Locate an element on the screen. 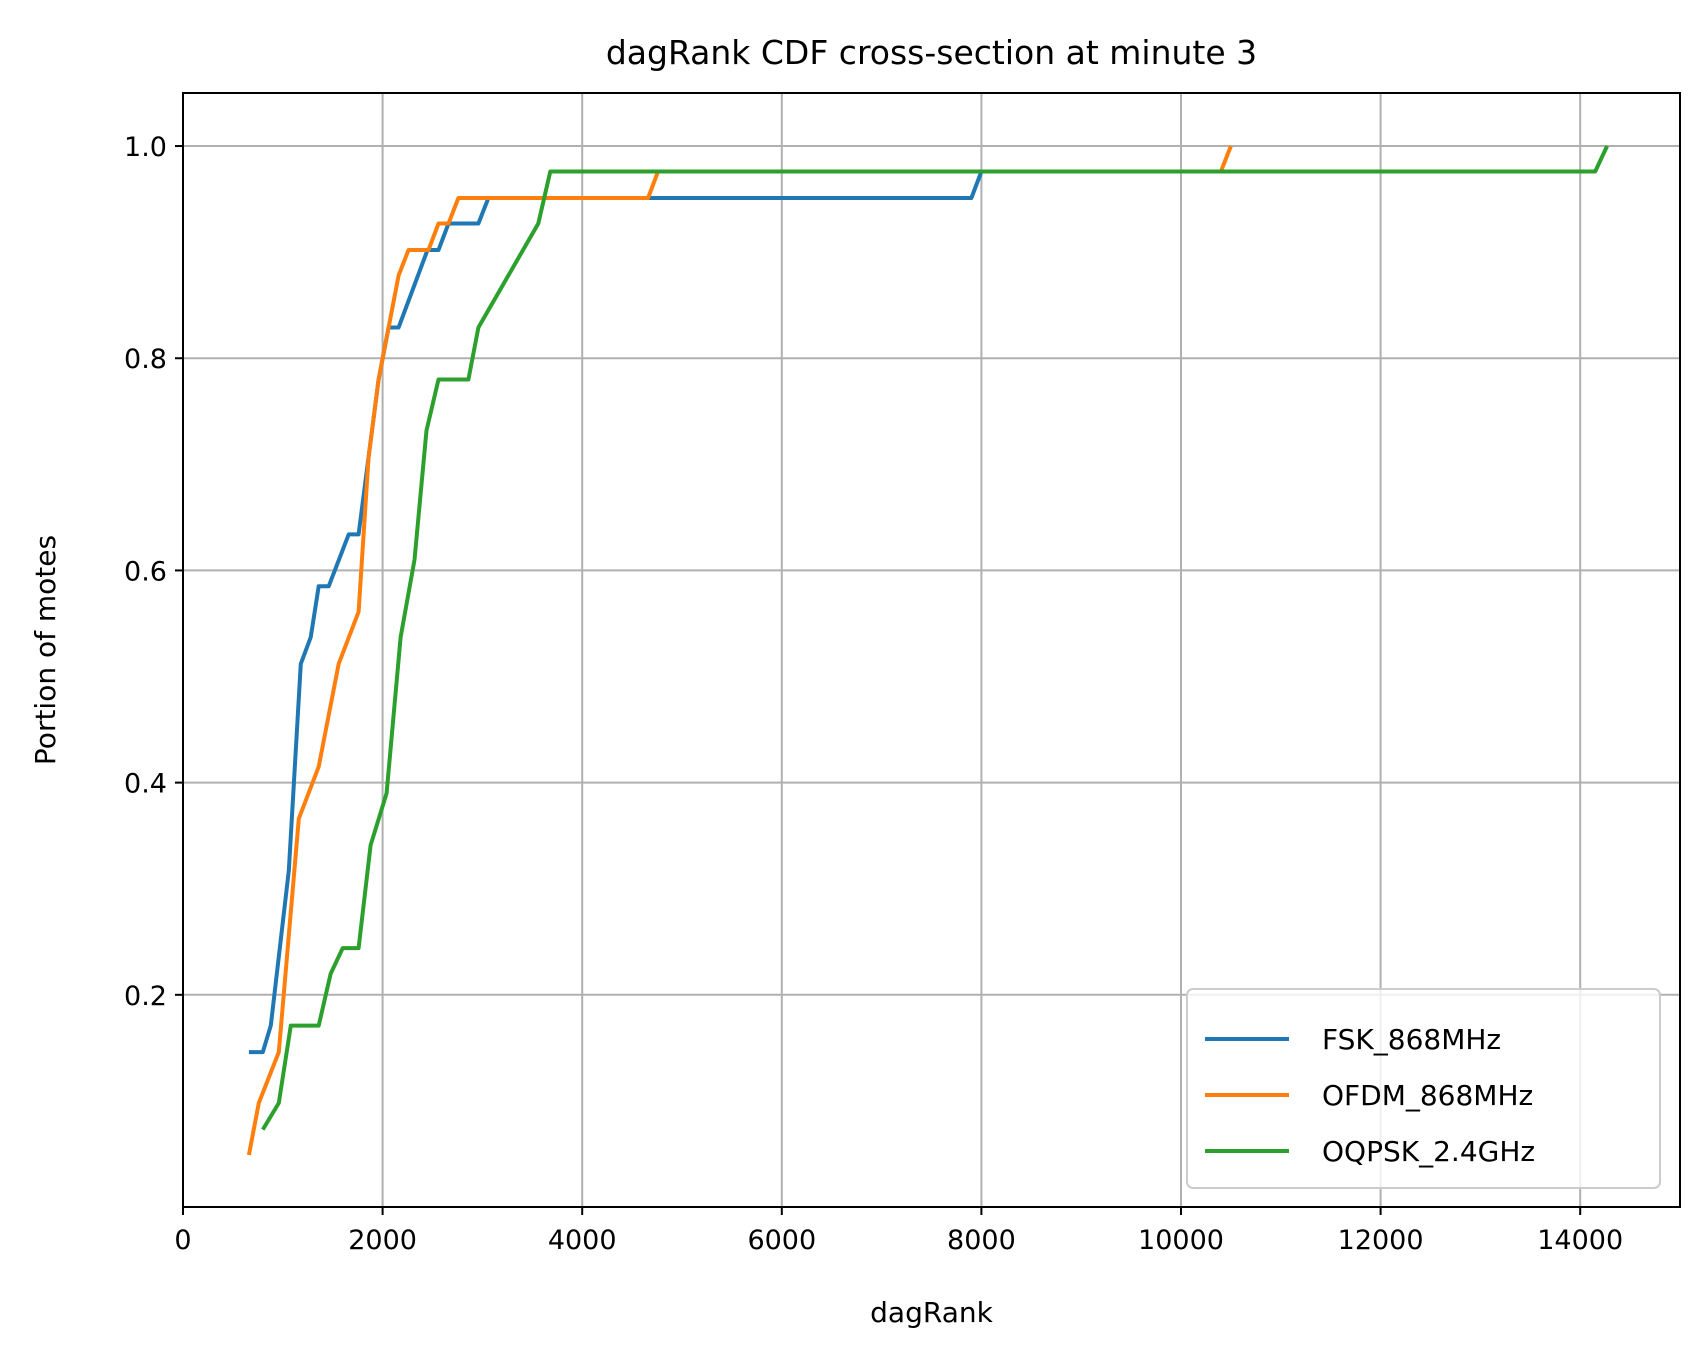  x-tick-label: 12000 is located at coordinates (1381, 1240).